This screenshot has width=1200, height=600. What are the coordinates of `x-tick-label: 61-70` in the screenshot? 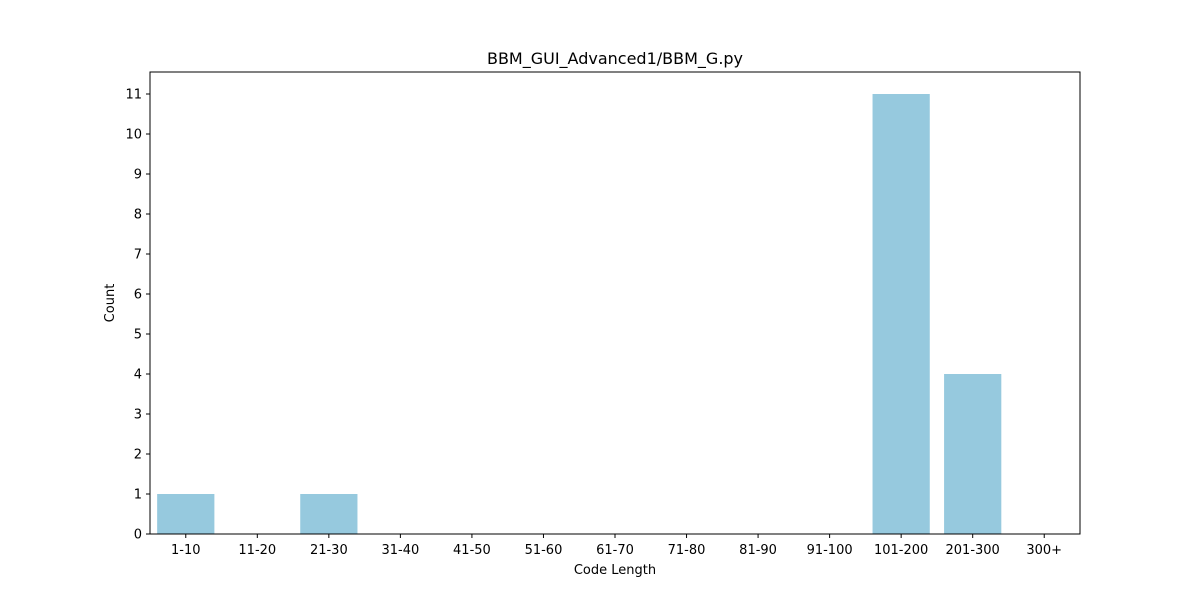 It's located at (615, 550).